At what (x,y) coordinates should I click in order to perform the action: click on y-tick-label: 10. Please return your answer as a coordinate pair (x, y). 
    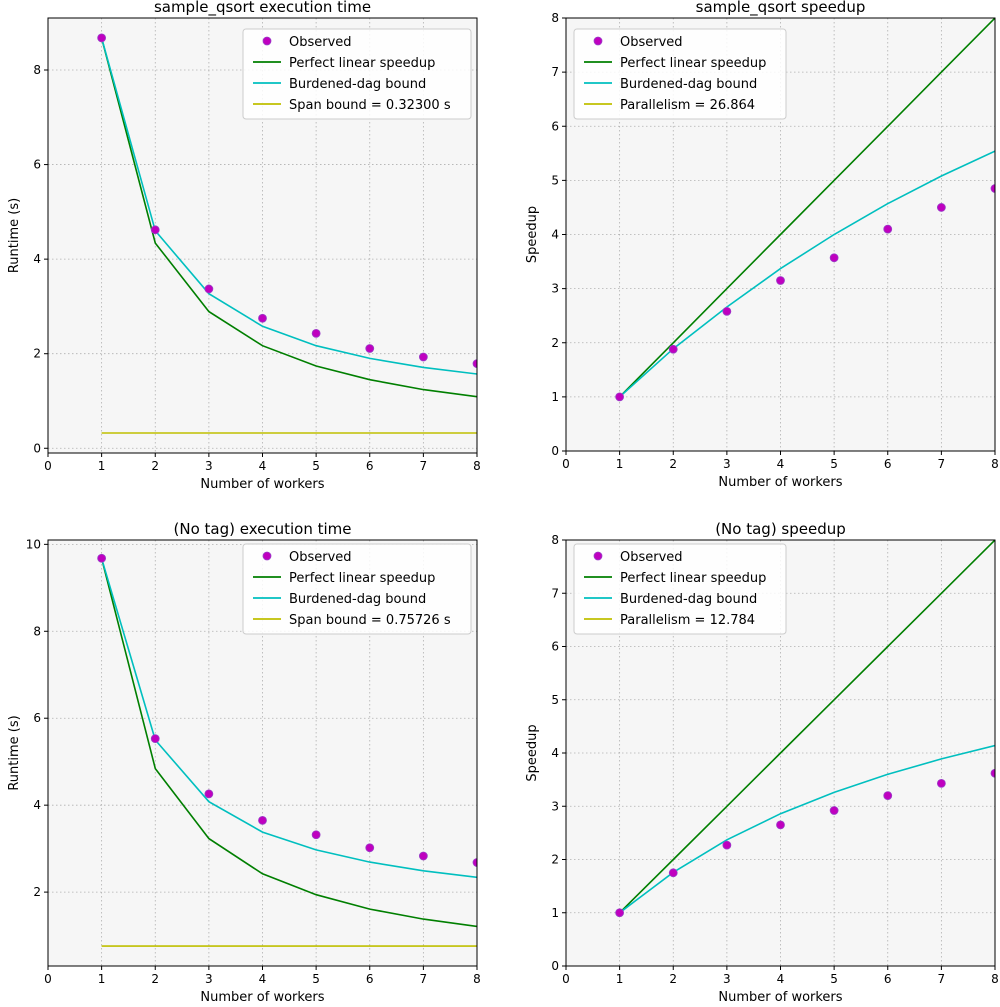
    Looking at the image, I should click on (33, 544).